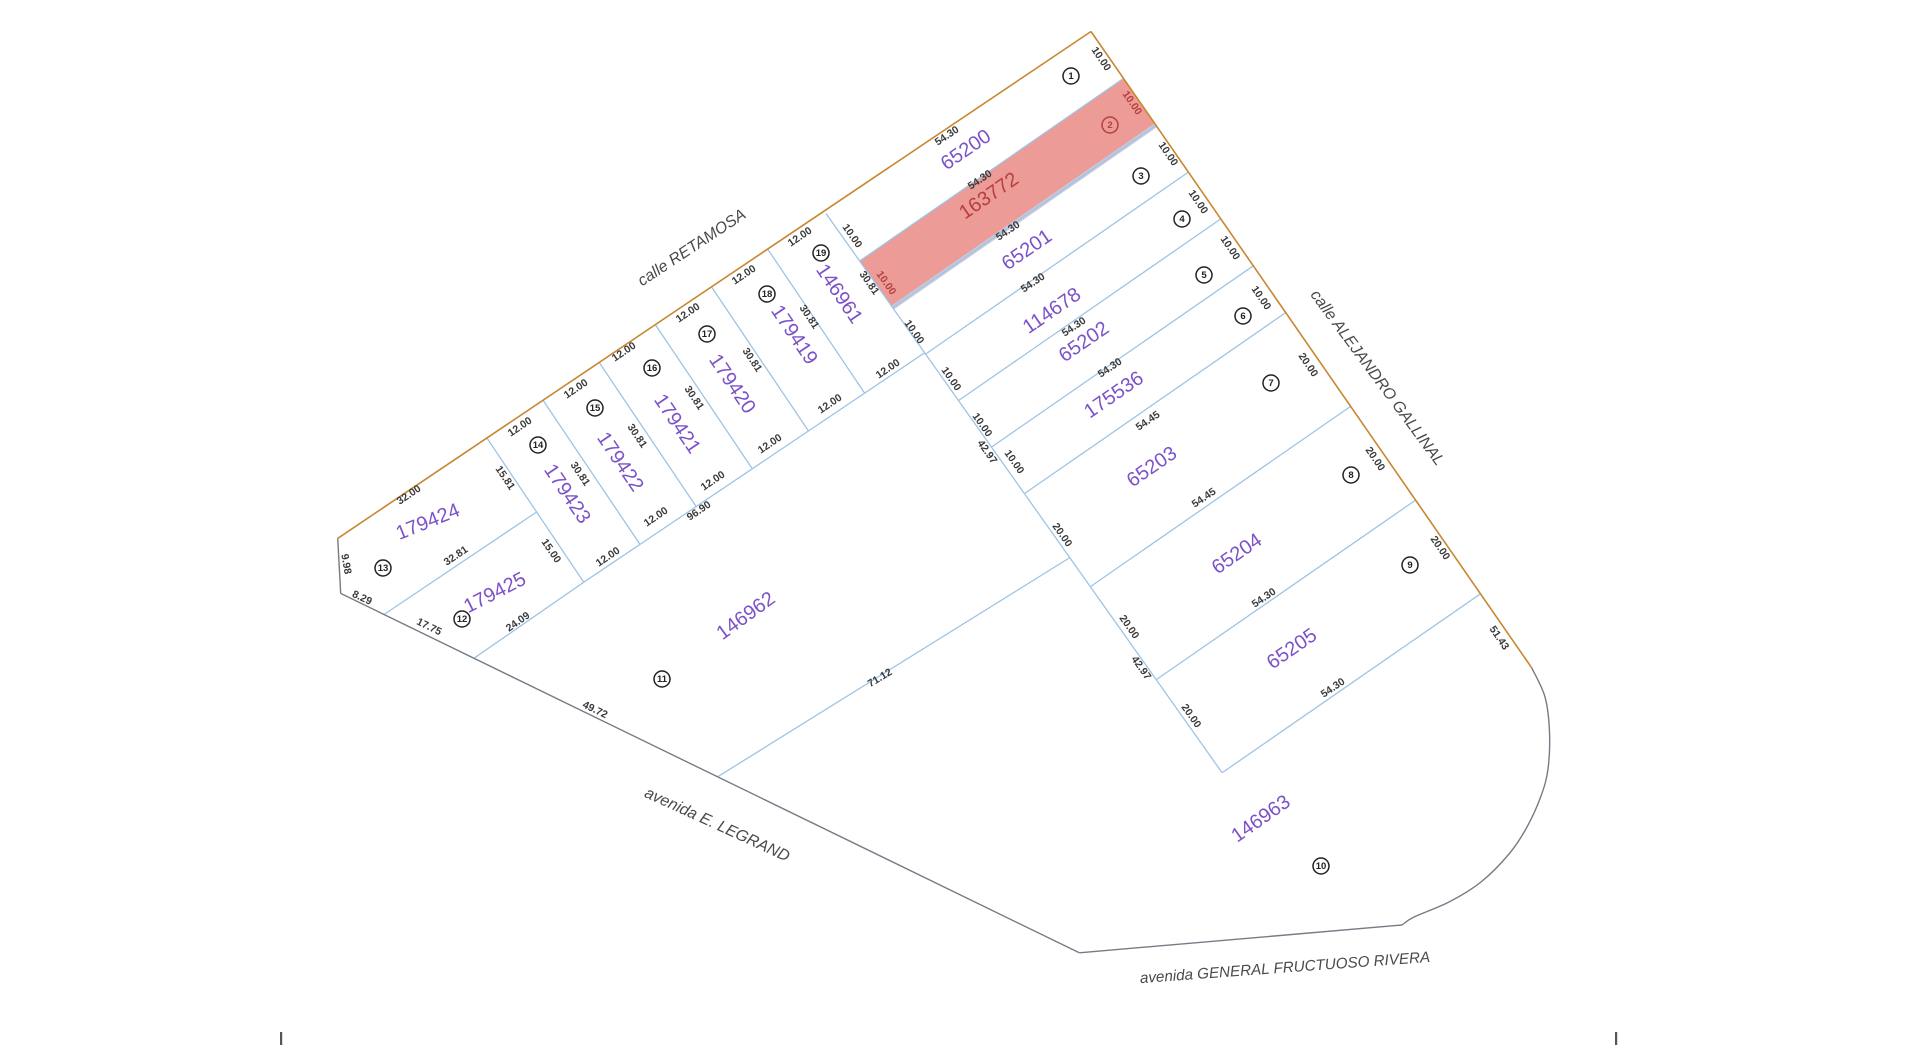  Describe the element at coordinates (1109, 125) in the screenshot. I see `svg-text: 2` at that location.